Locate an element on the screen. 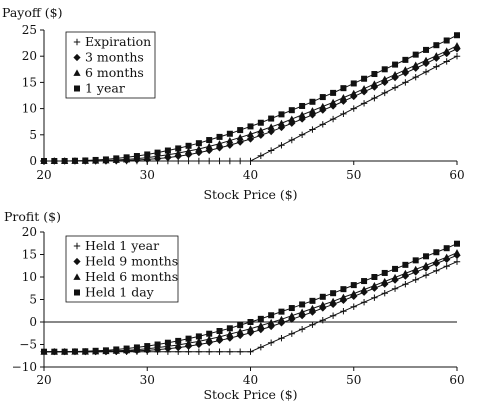 Image resolution: width=493 pixels, height=407 pixels. profit-legend-marker is located at coordinates (77, 246).